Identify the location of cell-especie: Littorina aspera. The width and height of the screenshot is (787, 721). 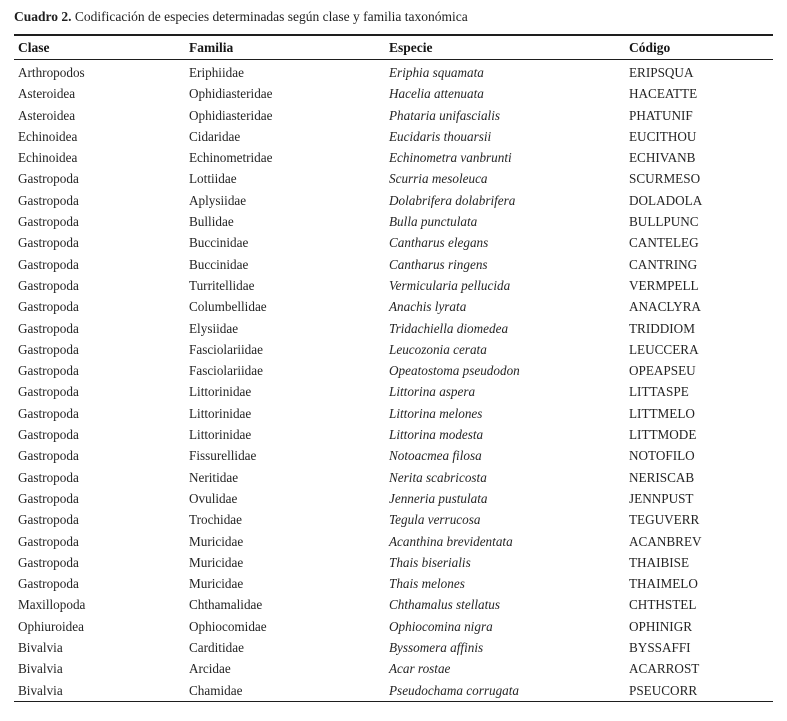
(432, 392).